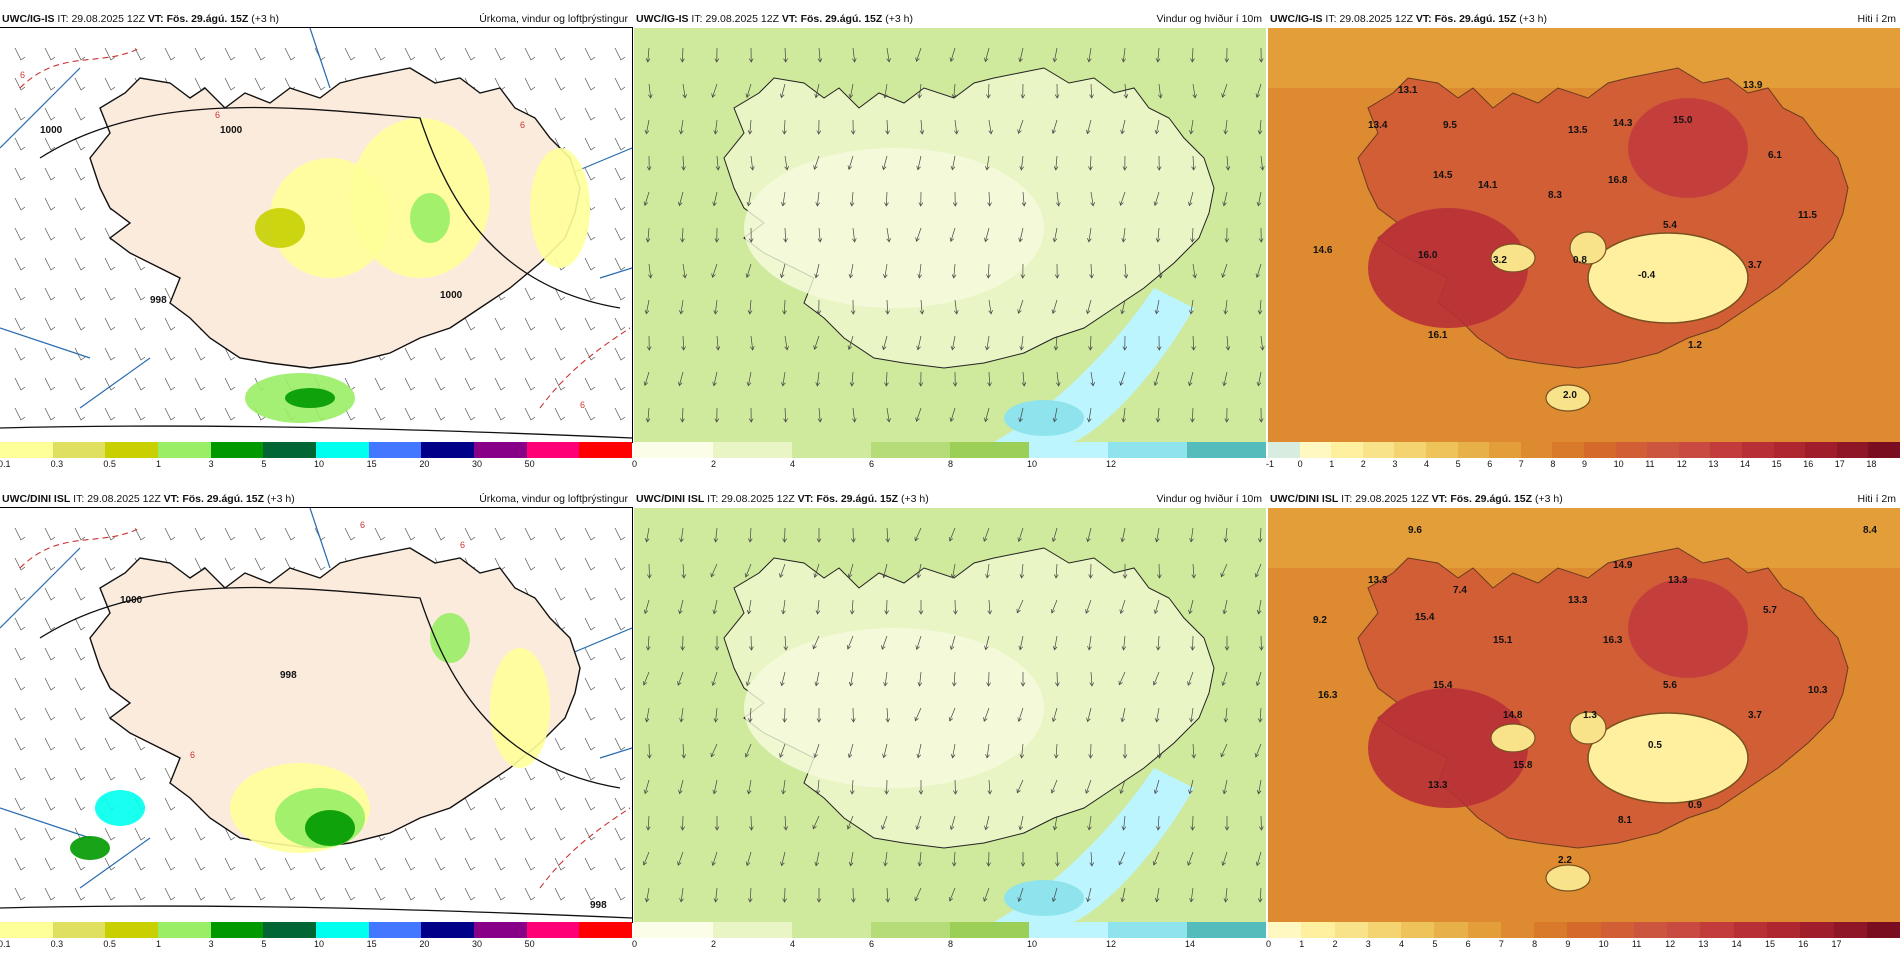 The width and height of the screenshot is (1900, 960). Describe the element at coordinates (1670, 685) in the screenshot. I see `temperature-value-label: 5.6` at that location.